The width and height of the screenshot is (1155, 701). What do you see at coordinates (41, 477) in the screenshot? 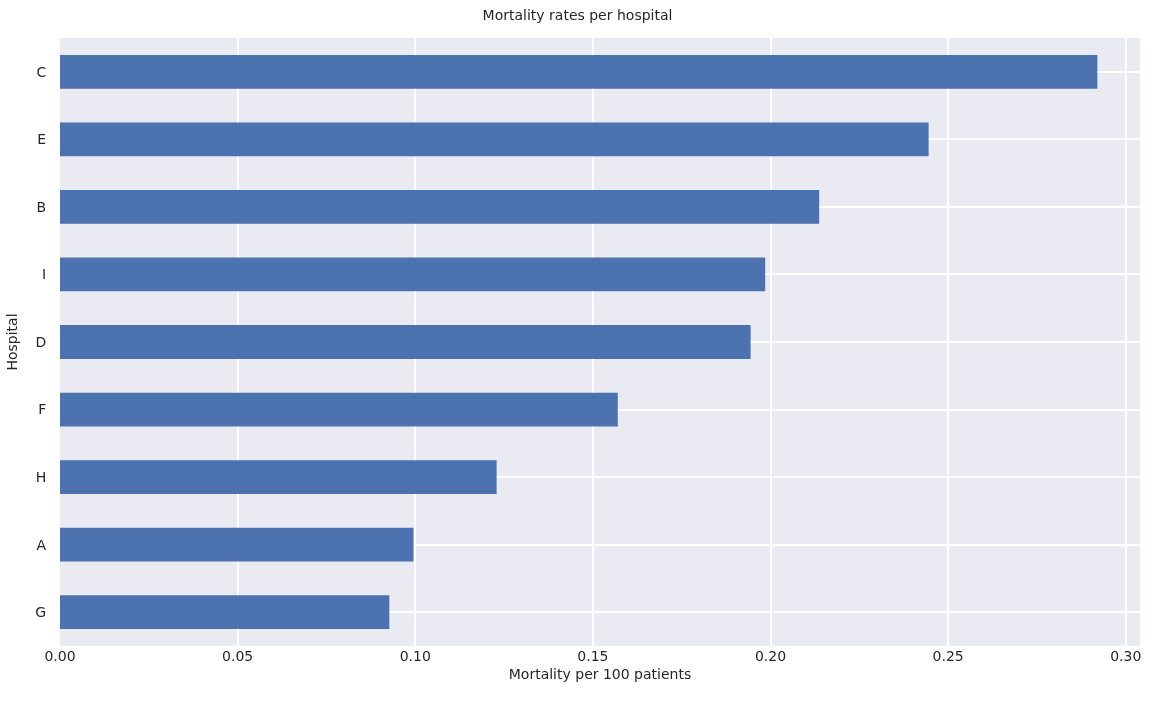
I see `y-tick-label: H` at bounding box center [41, 477].